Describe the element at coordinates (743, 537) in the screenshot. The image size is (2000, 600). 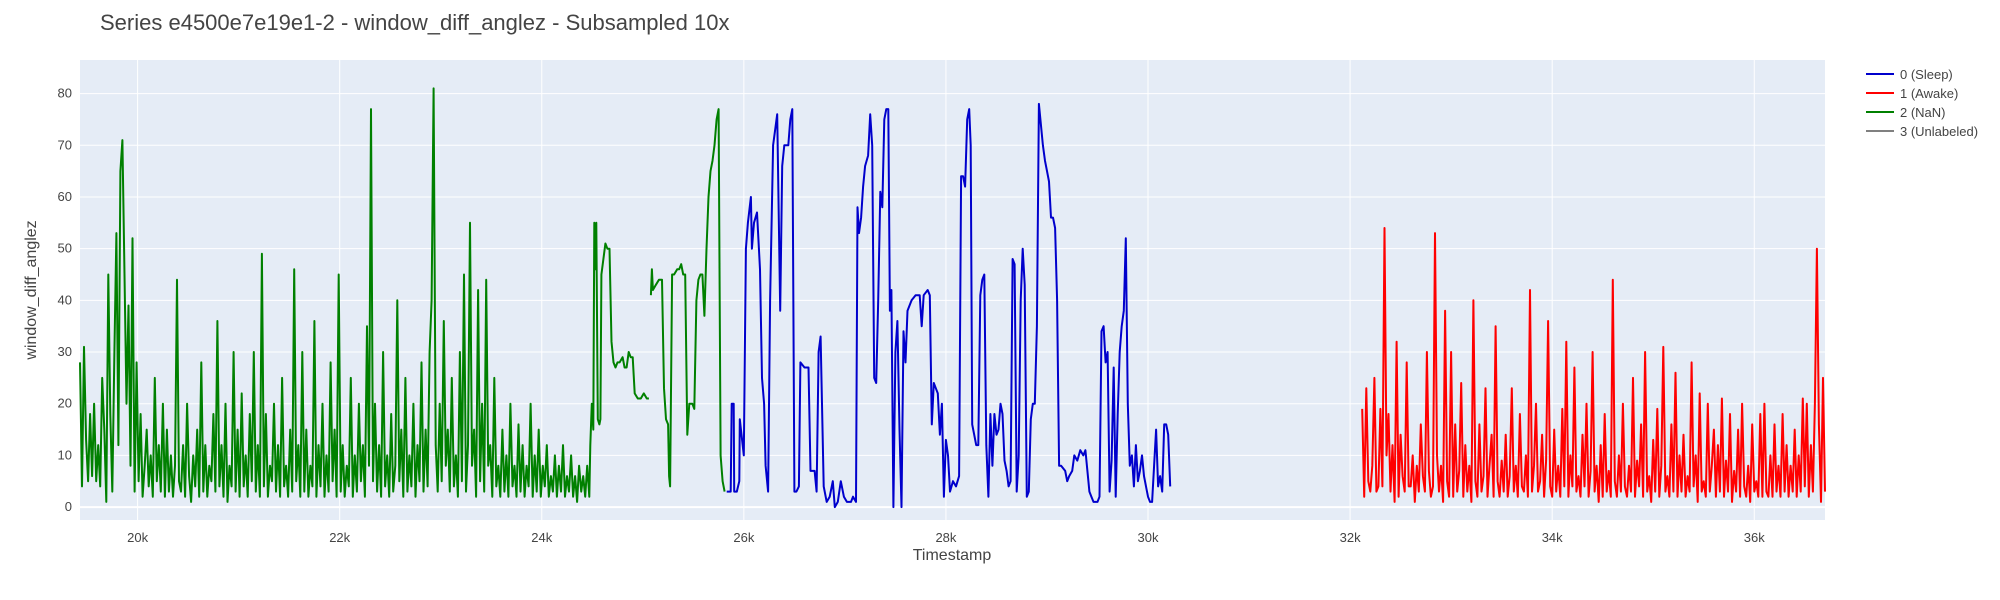
I see `x-tick-label: 26k` at that location.